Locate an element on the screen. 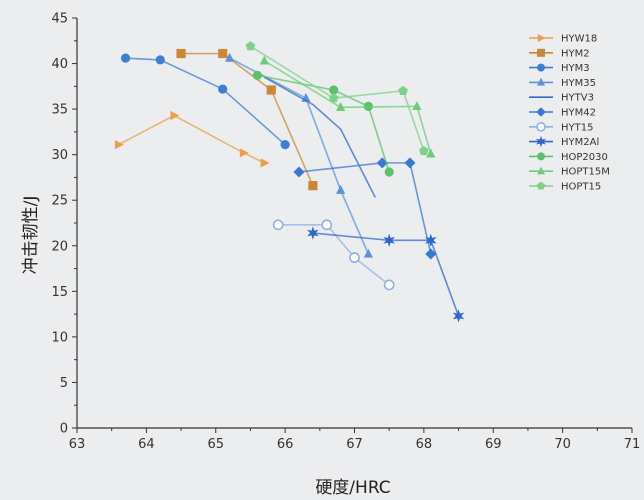  series-hytv3 is located at coordinates (318, 137).